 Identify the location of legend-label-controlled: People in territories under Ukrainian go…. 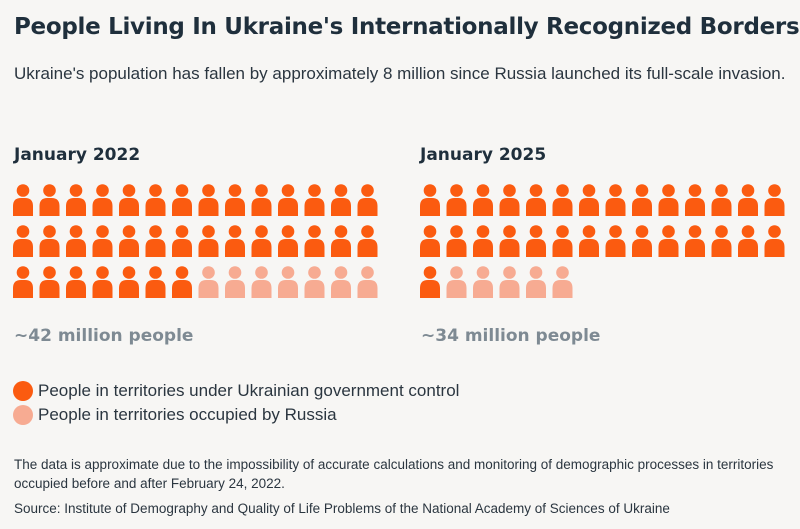
(249, 390).